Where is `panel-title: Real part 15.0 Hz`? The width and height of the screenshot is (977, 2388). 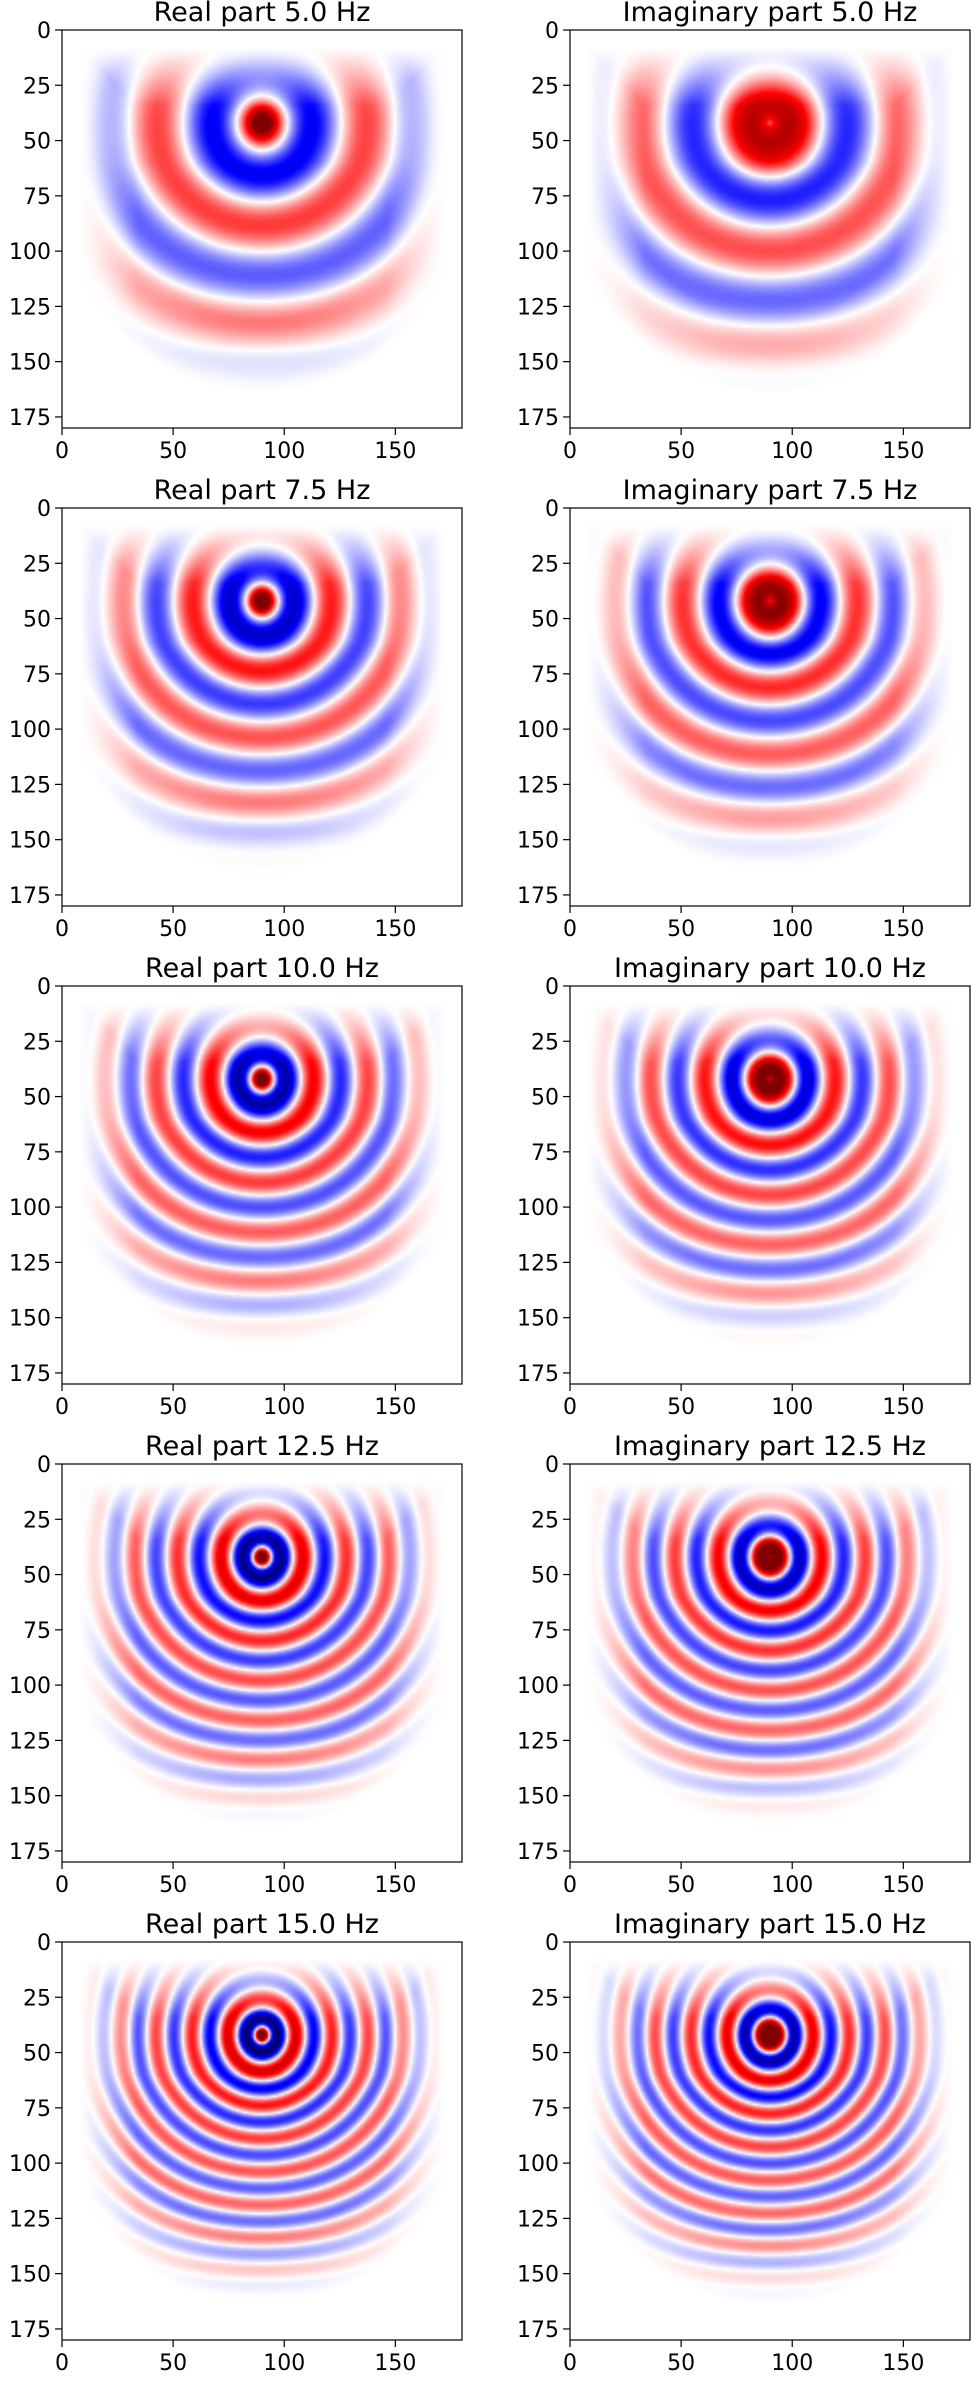
panel-title: Real part 15.0 Hz is located at coordinates (262, 1924).